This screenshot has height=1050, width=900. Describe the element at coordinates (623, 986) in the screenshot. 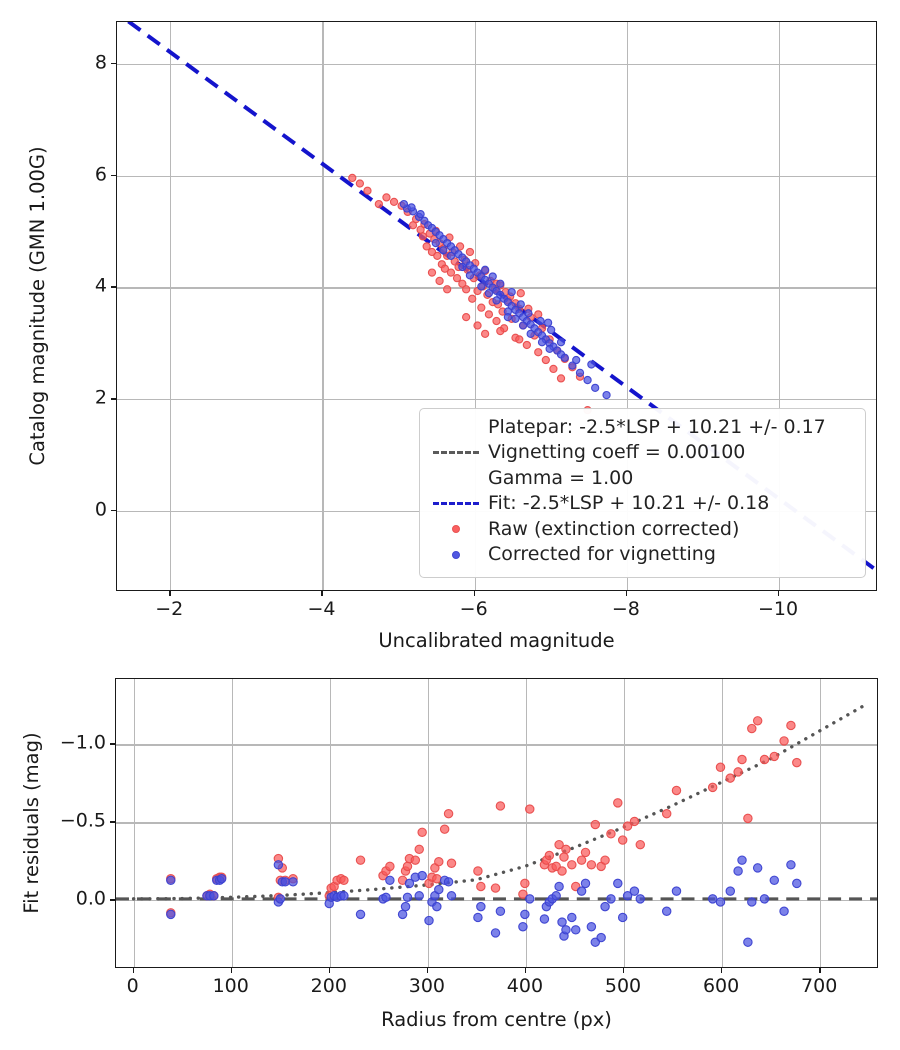

I see `x-tick-label: 500` at that location.